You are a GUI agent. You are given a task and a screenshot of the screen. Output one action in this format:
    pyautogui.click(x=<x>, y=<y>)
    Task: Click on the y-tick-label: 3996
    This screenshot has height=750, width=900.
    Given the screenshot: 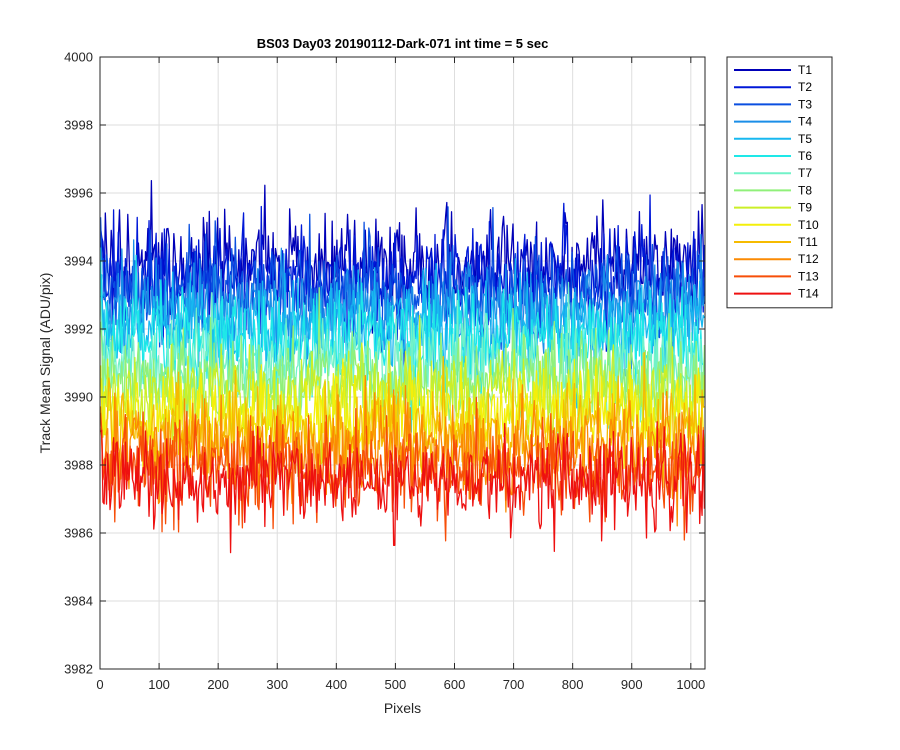 What is the action you would take?
    pyautogui.click(x=78, y=193)
    